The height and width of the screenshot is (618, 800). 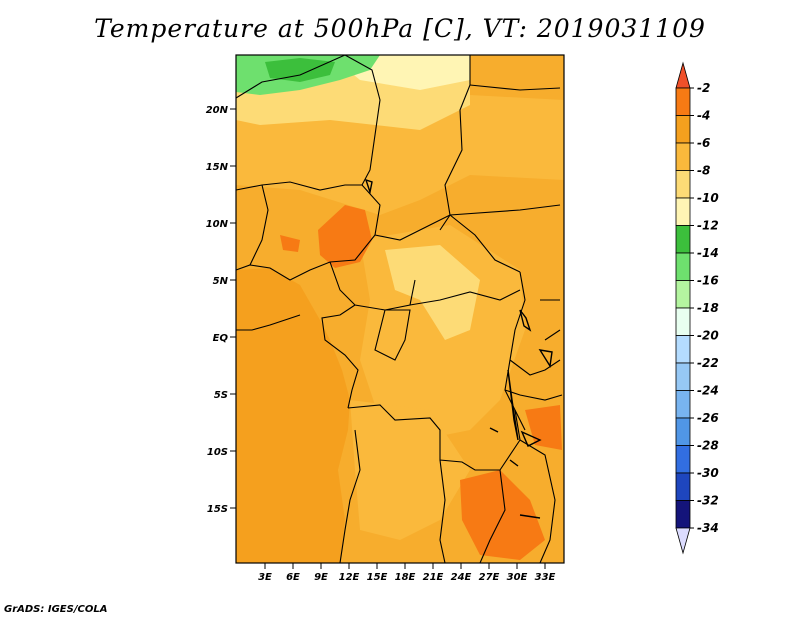 I want to click on colorbar-label: -26, so click(x=708, y=418).